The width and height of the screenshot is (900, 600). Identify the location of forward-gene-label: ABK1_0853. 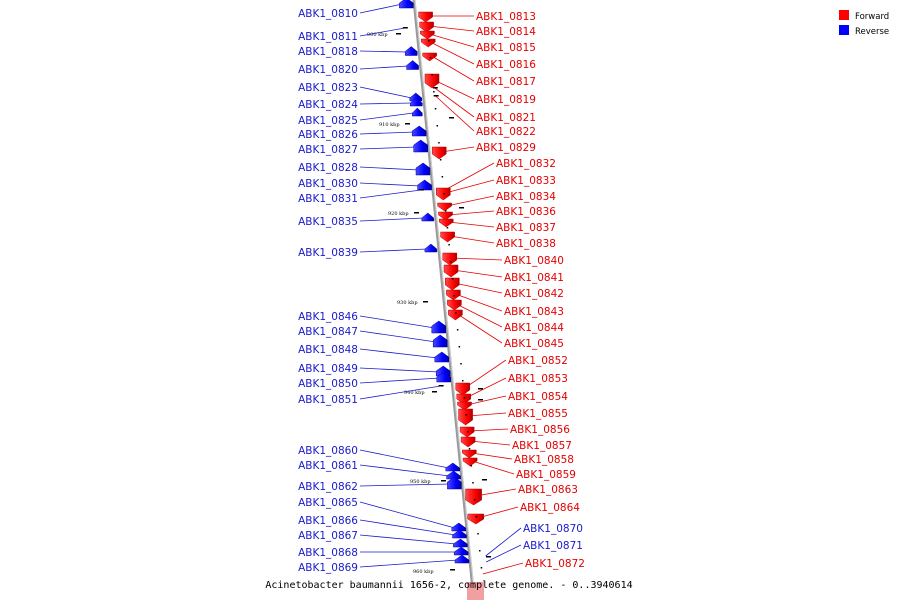
(538, 379).